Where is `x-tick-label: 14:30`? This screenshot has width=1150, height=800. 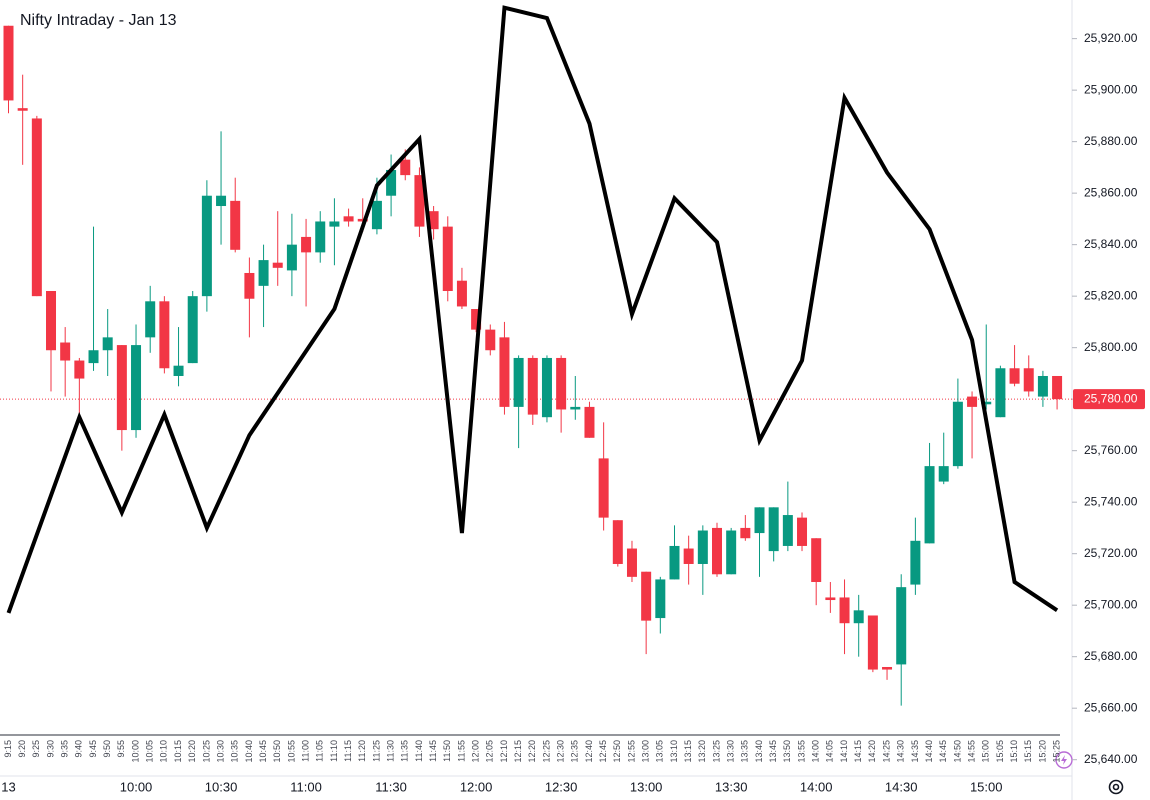 x-tick-label: 14:30 is located at coordinates (901, 786).